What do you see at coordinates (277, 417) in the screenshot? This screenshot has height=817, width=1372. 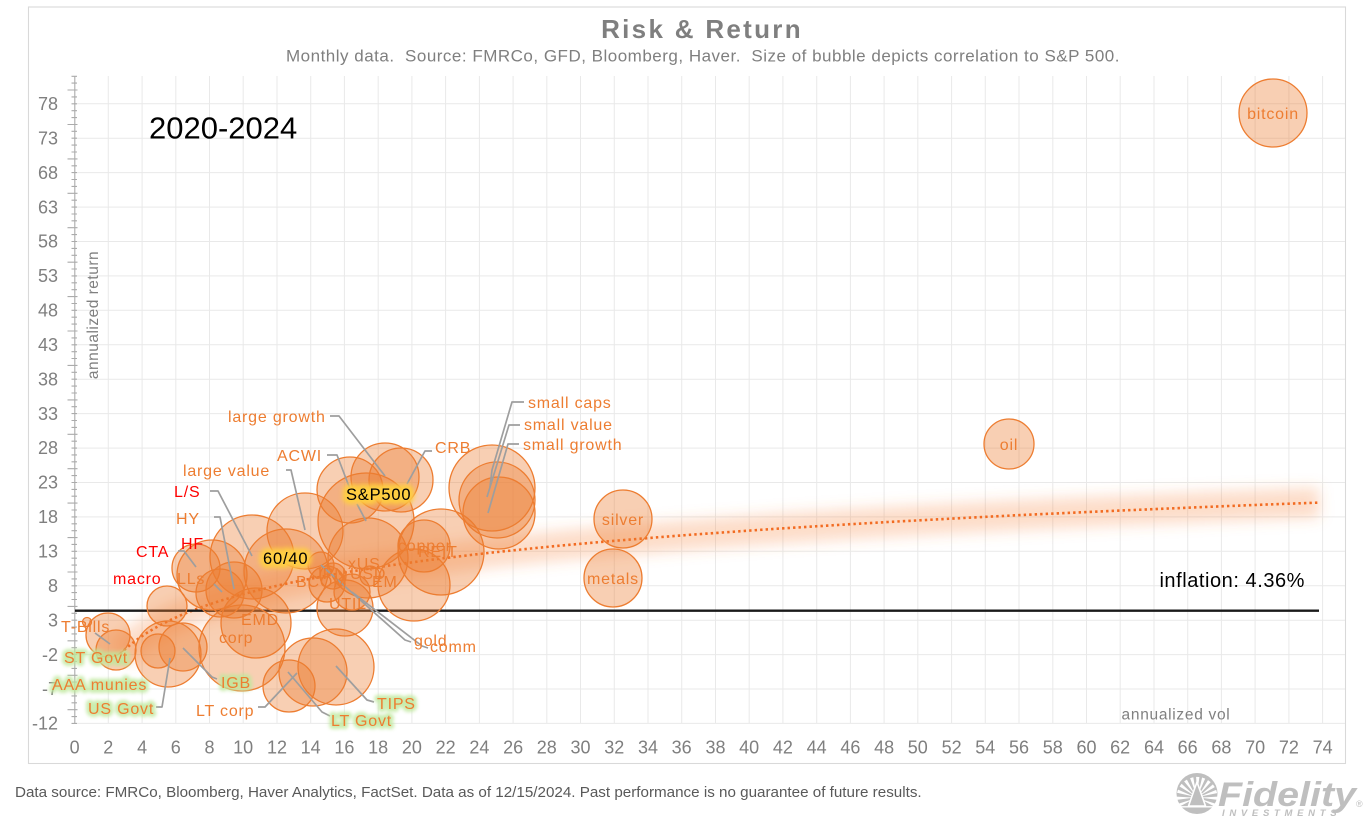 I see `svg-text: large growth` at bounding box center [277, 417].